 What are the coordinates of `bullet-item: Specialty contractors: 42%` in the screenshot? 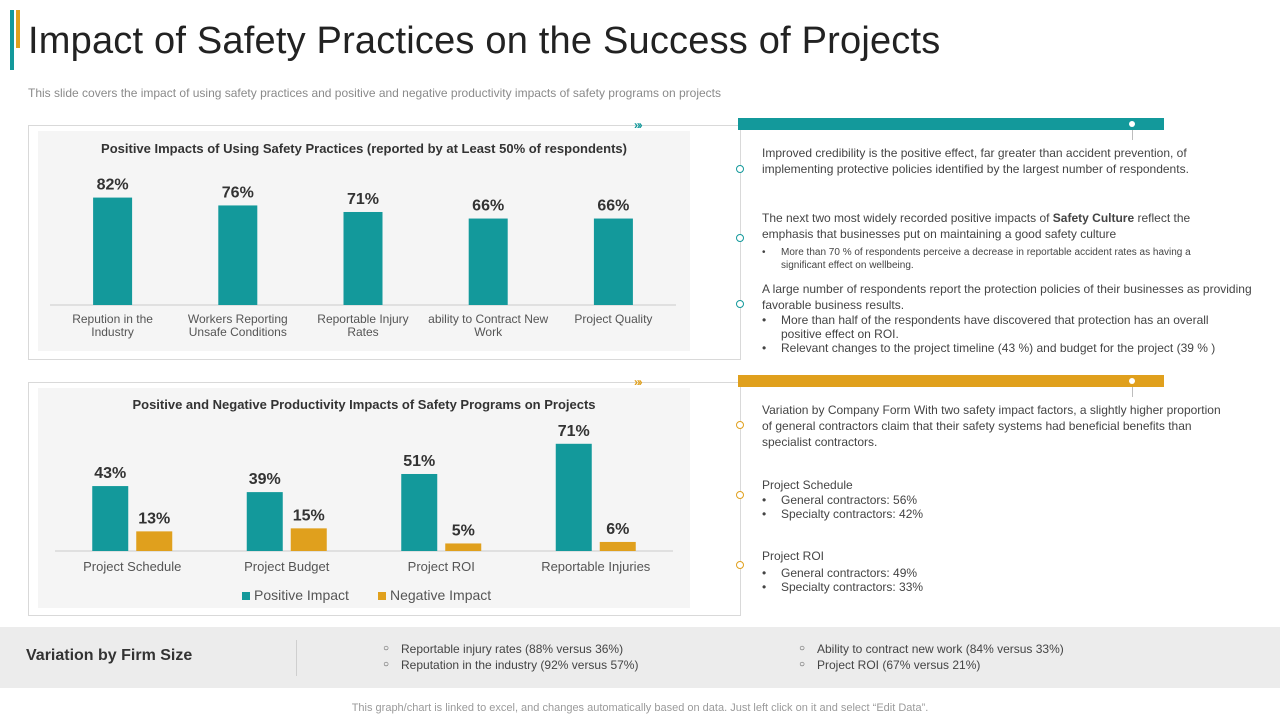 It's located at (912, 514).